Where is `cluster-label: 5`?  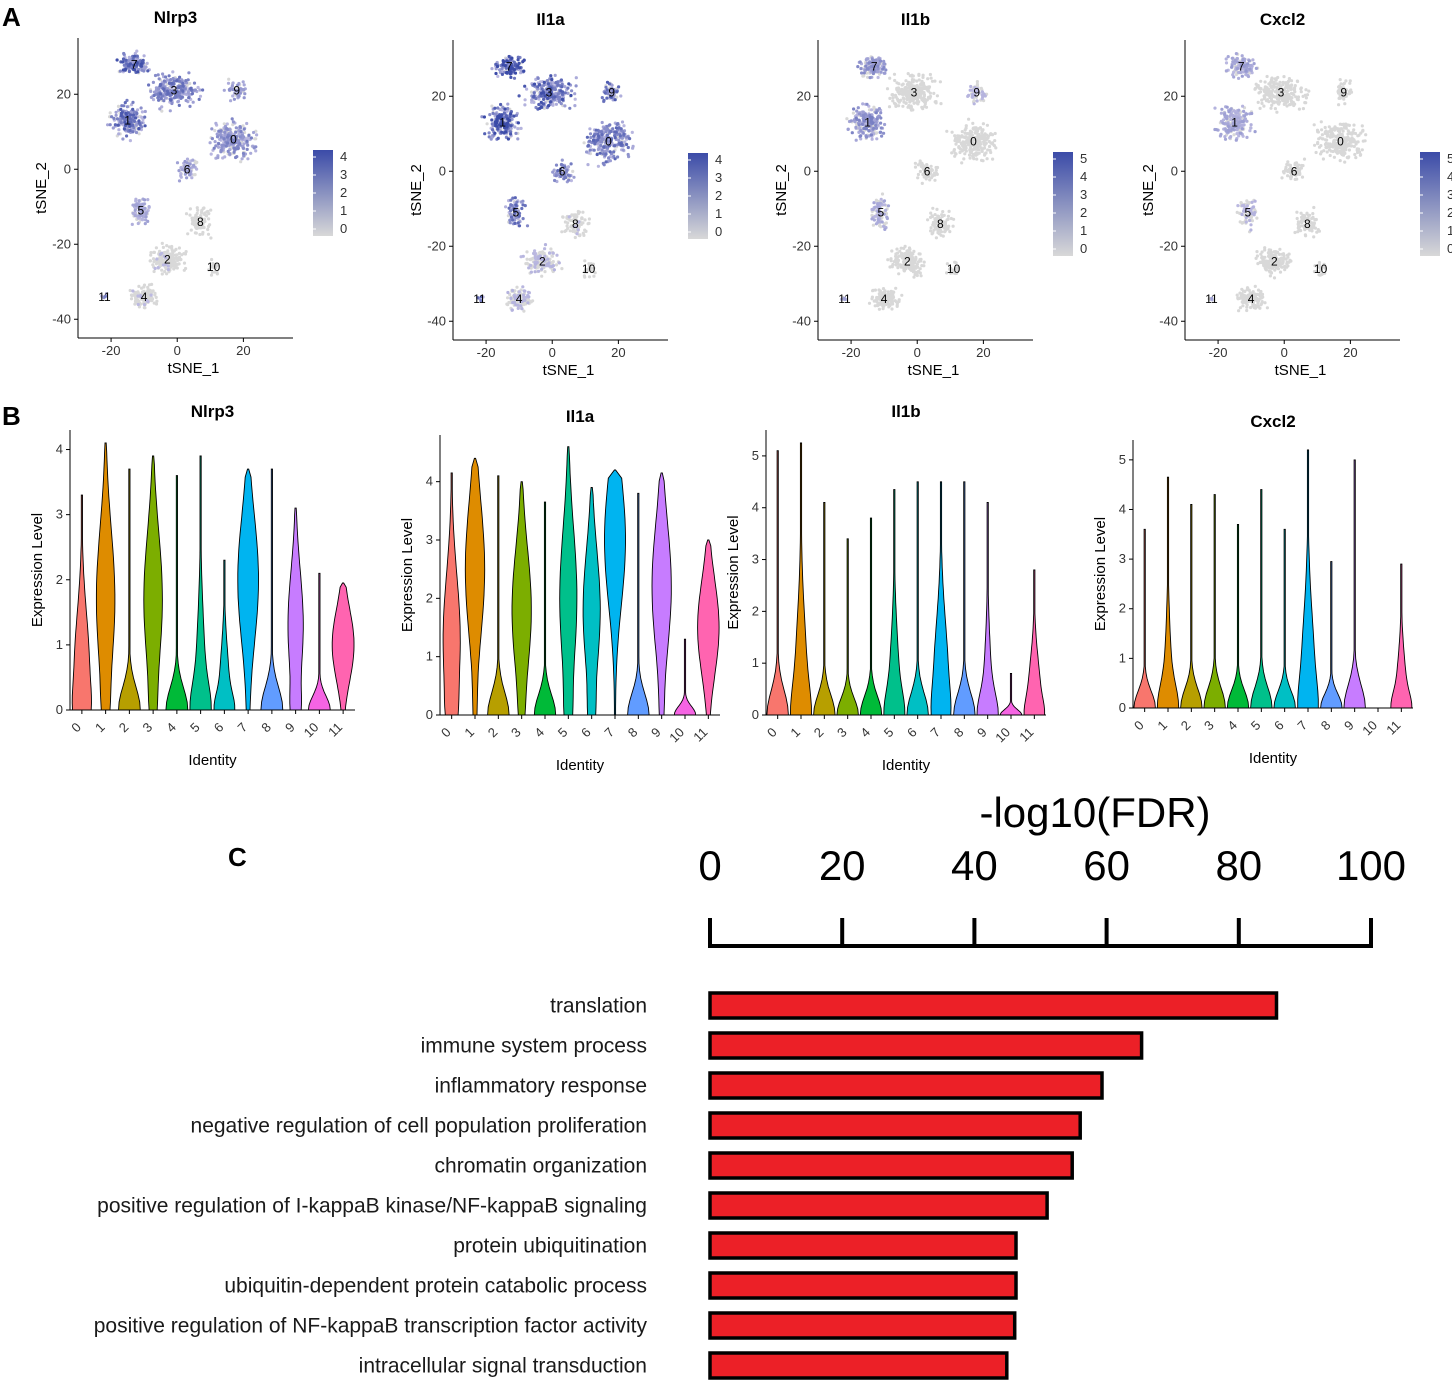
cluster-label: 5 is located at coordinates (141, 211).